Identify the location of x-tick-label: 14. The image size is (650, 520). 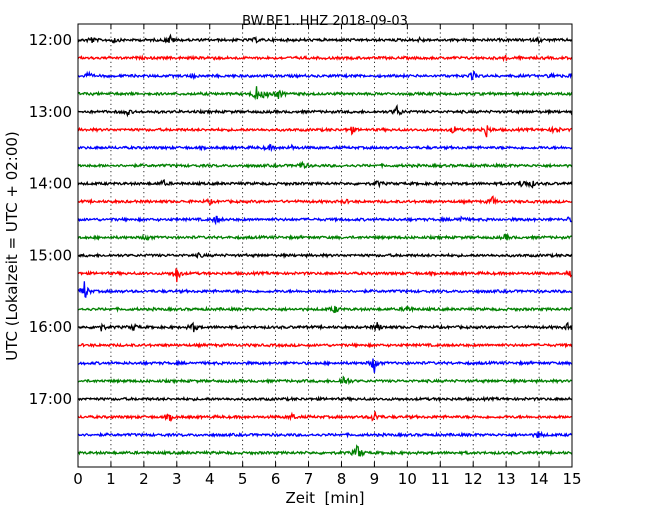
(539, 479).